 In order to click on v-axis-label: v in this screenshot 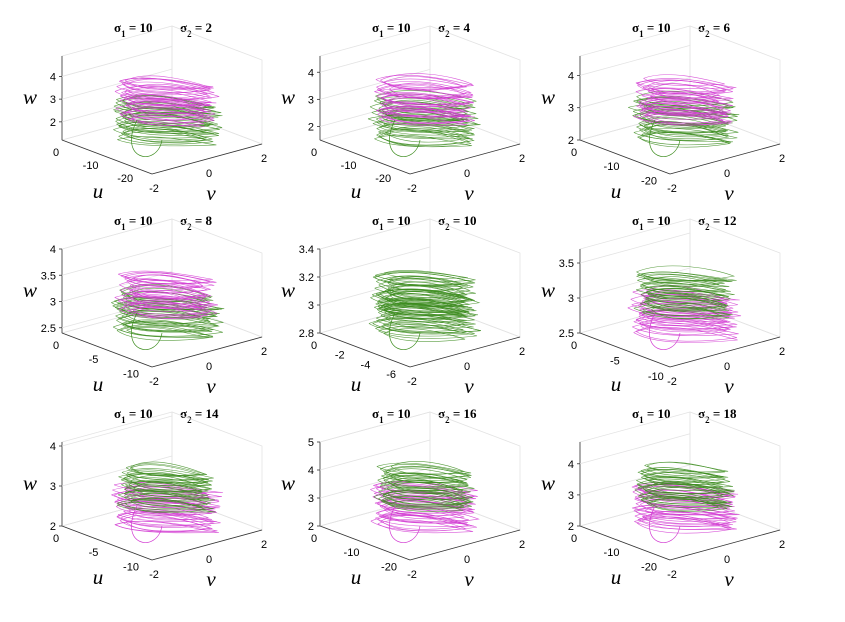, I will do `click(211, 386)`.